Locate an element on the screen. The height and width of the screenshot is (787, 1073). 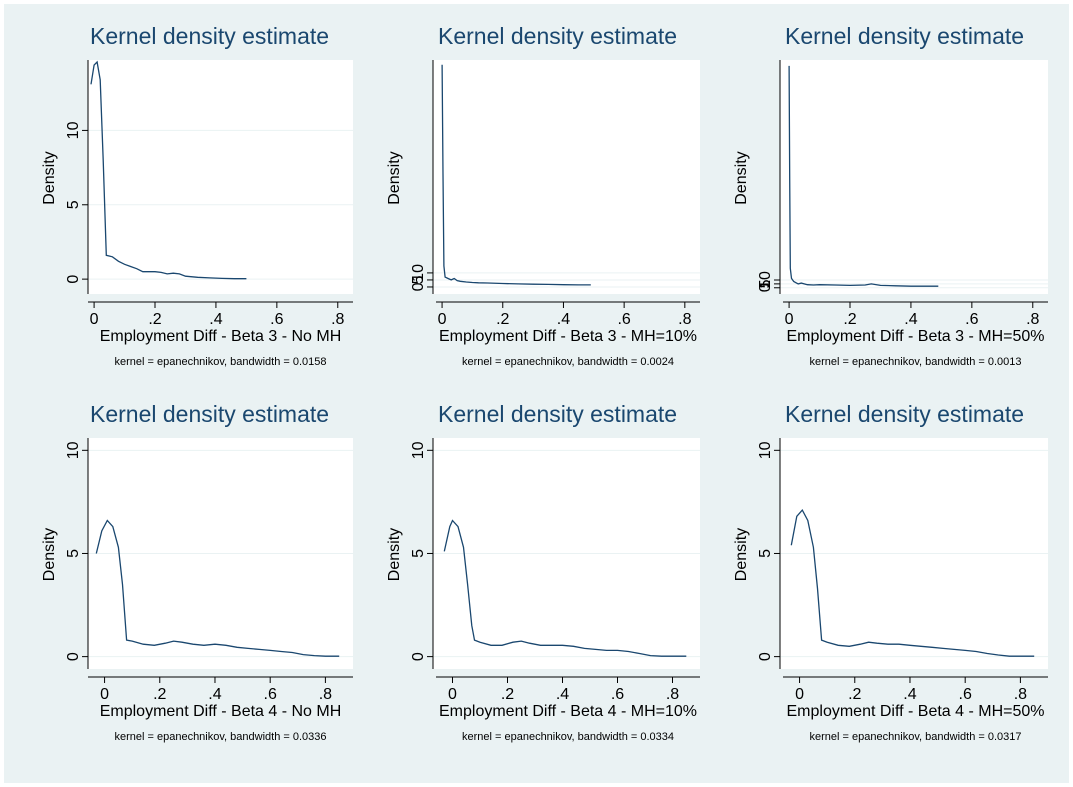
x-axis-title: Employment Diff - Beta 4 - MH=50% is located at coordinates (915, 711).